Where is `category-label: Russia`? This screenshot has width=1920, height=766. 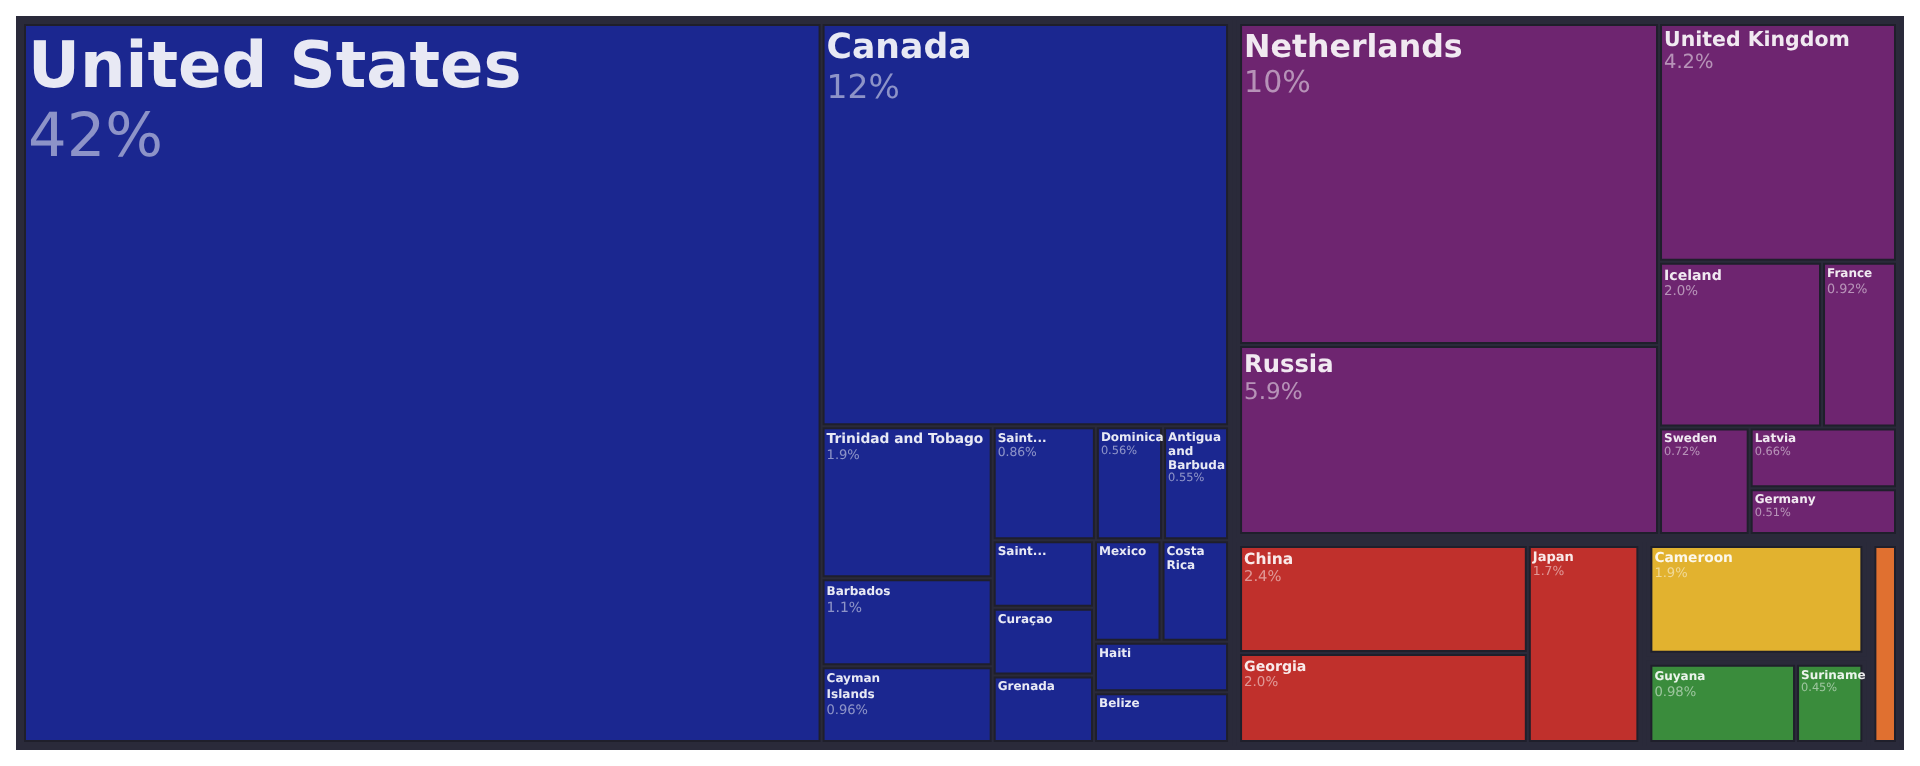 category-label: Russia is located at coordinates (1289, 363).